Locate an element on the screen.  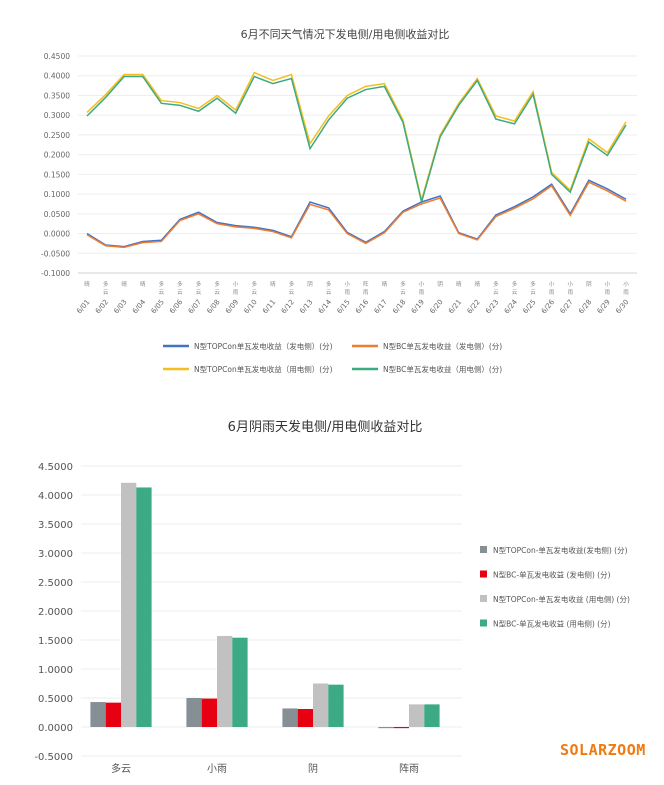
y-tick-label: 0.3000 is located at coordinates (57, 115).